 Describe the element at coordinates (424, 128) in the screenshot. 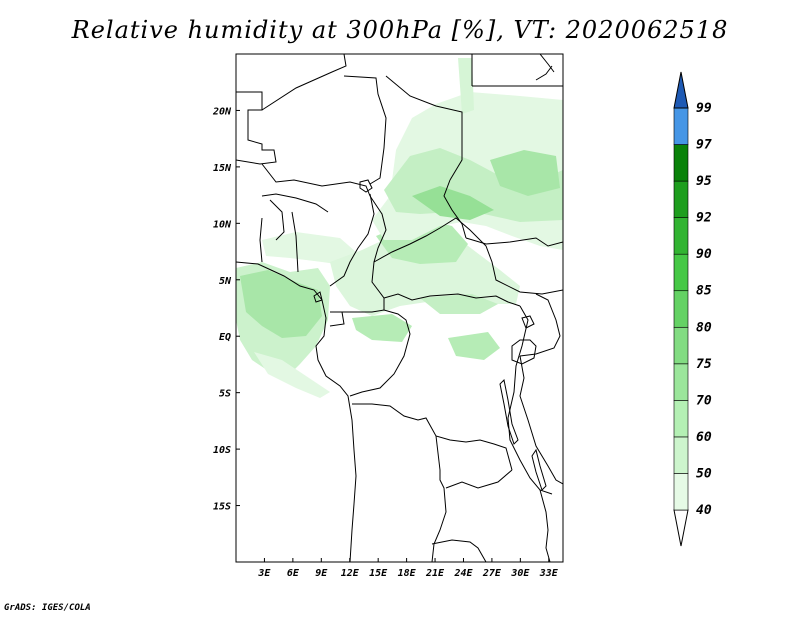

I see `border-libya-chad` at that location.